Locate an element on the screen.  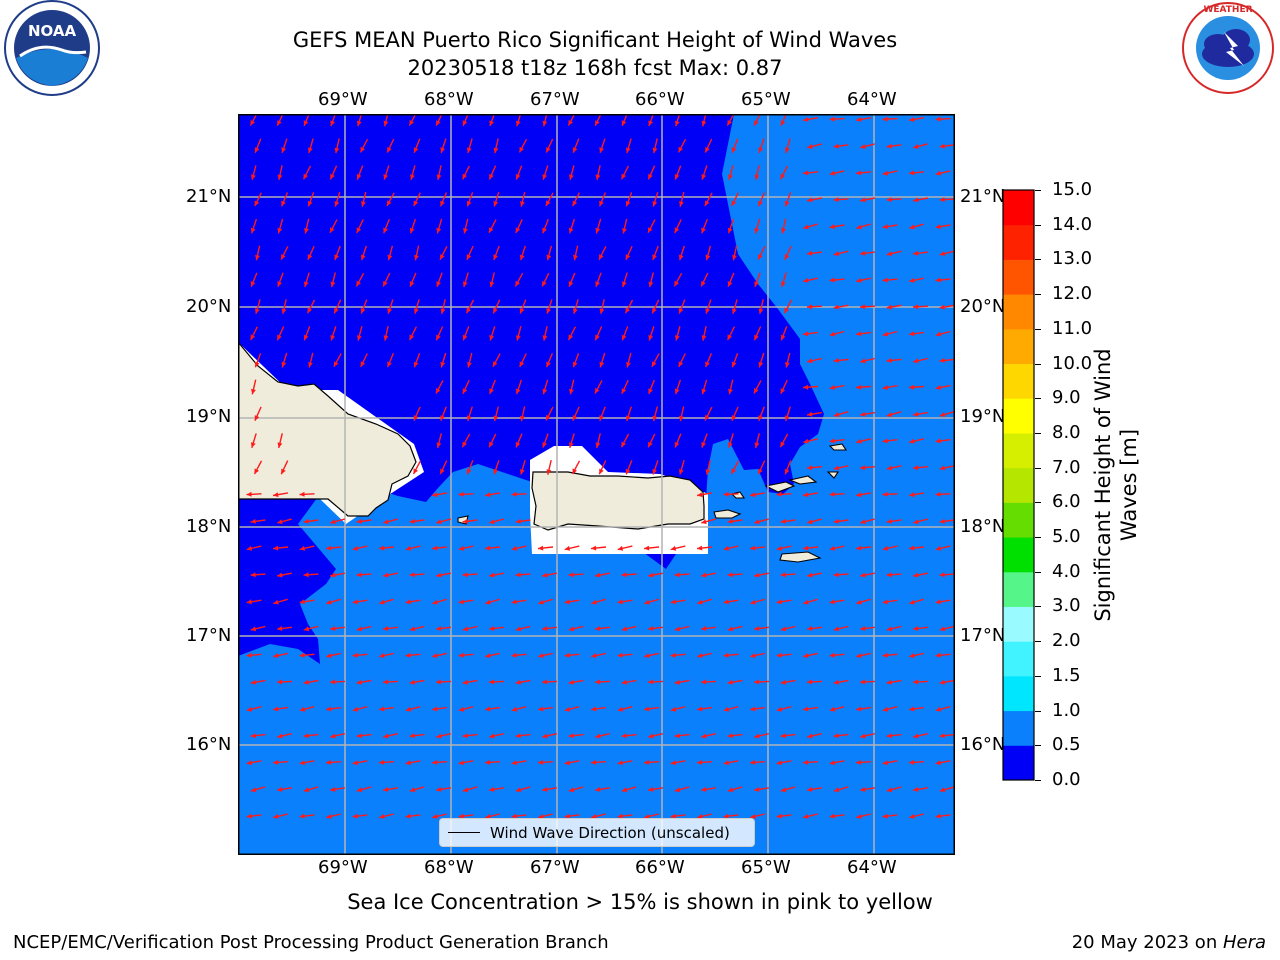
lat-label-right-16n: 16°N is located at coordinates (983, 744).